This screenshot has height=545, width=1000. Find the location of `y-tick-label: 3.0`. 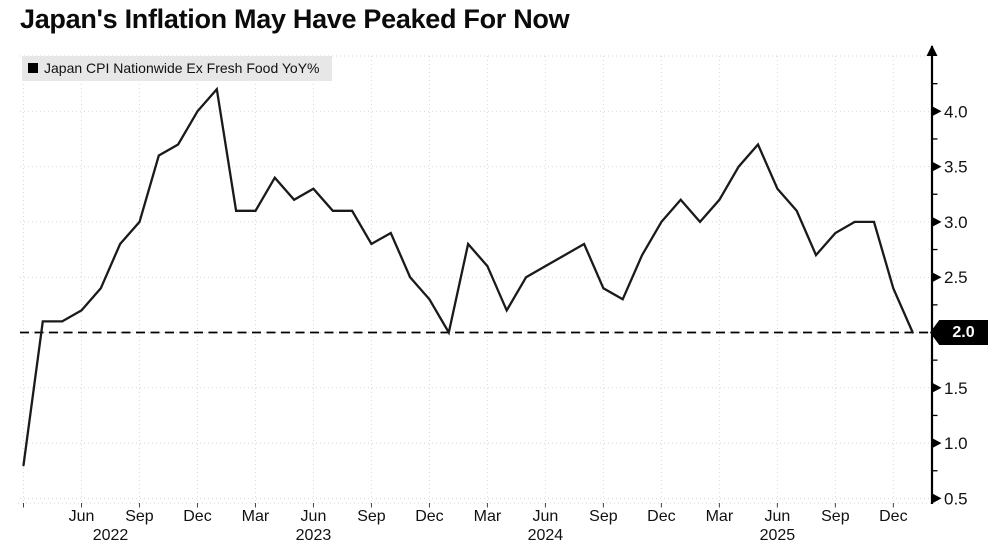

y-tick-label: 3.0 is located at coordinates (956, 222).